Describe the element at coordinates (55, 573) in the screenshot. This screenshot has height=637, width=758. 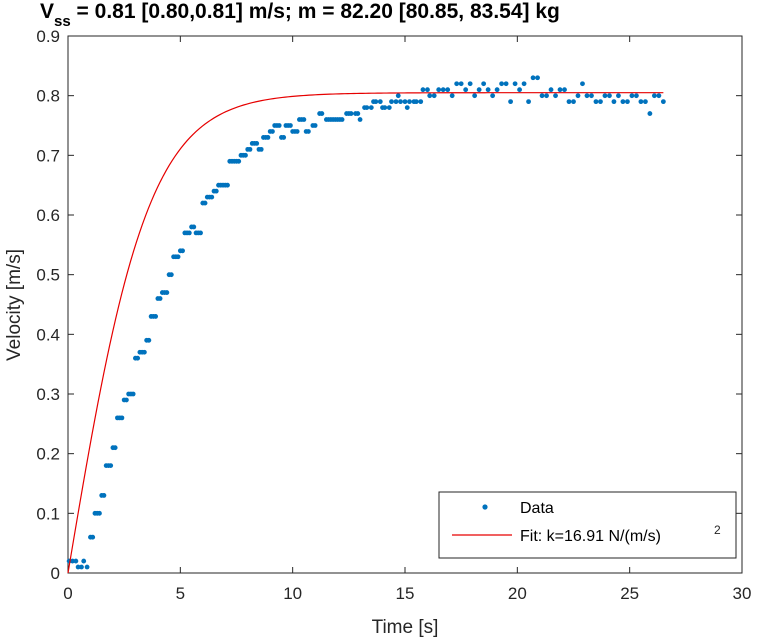
I see `y-tick-label: 0` at that location.